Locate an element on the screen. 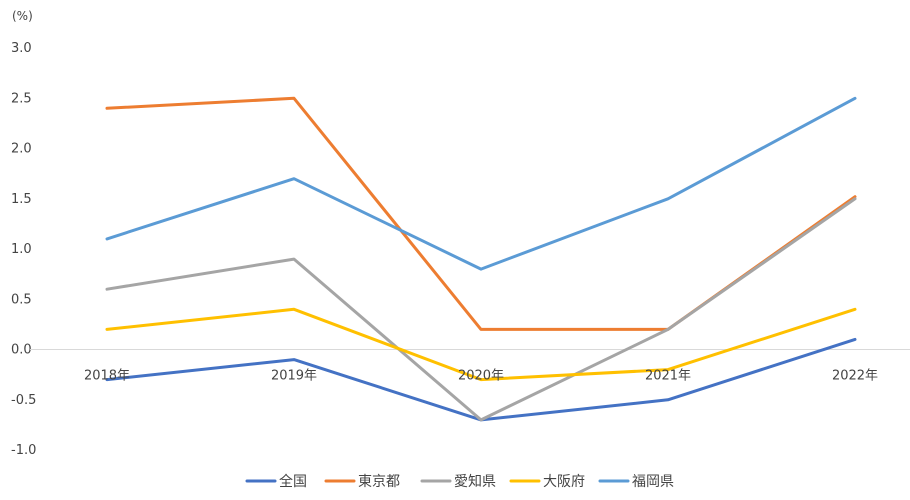  legend-label: 全国 is located at coordinates (293, 481).